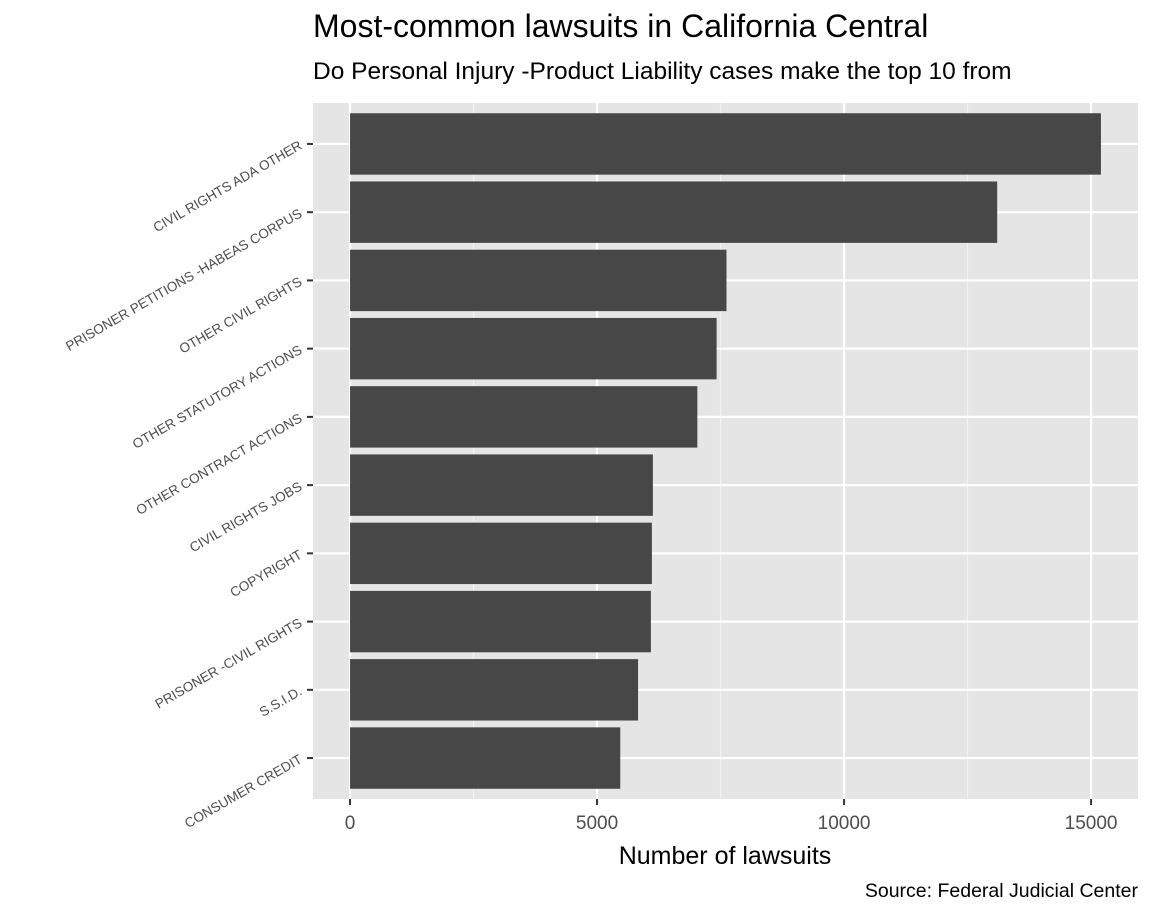 Image resolution: width=1152 pixels, height=921 pixels. I want to click on y-tick-label: S.S.I.D., so click(281, 701).